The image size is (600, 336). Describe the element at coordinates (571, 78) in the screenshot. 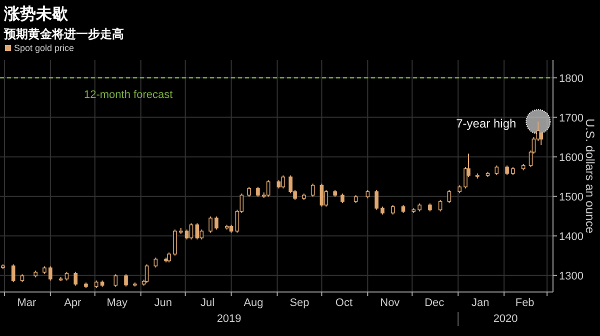

I see `y-tick-label: 1800` at that location.